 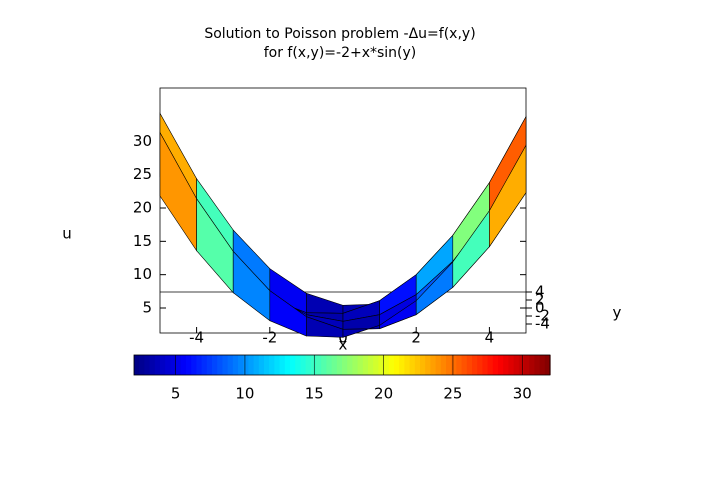 What do you see at coordinates (67, 234) in the screenshot?
I see `z-axis-label: u` at bounding box center [67, 234].